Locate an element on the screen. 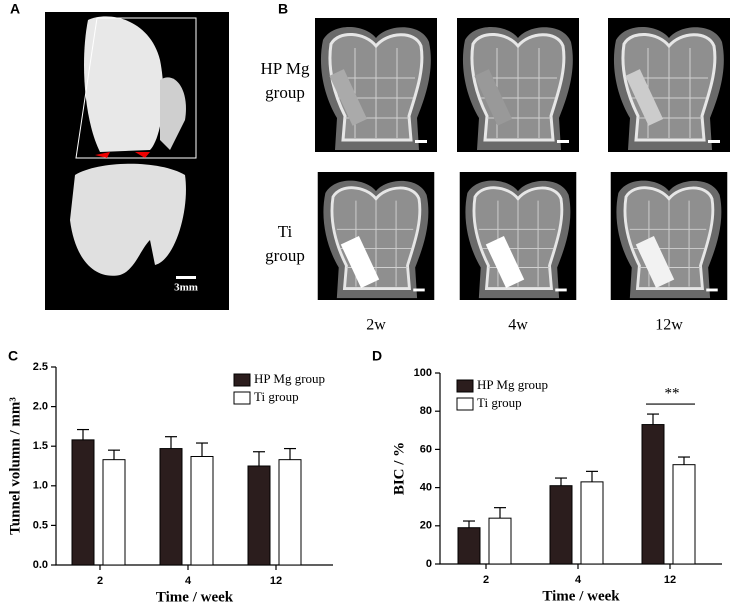 The width and height of the screenshot is (750, 607). y-tick-label: 0 is located at coordinates (429, 564).